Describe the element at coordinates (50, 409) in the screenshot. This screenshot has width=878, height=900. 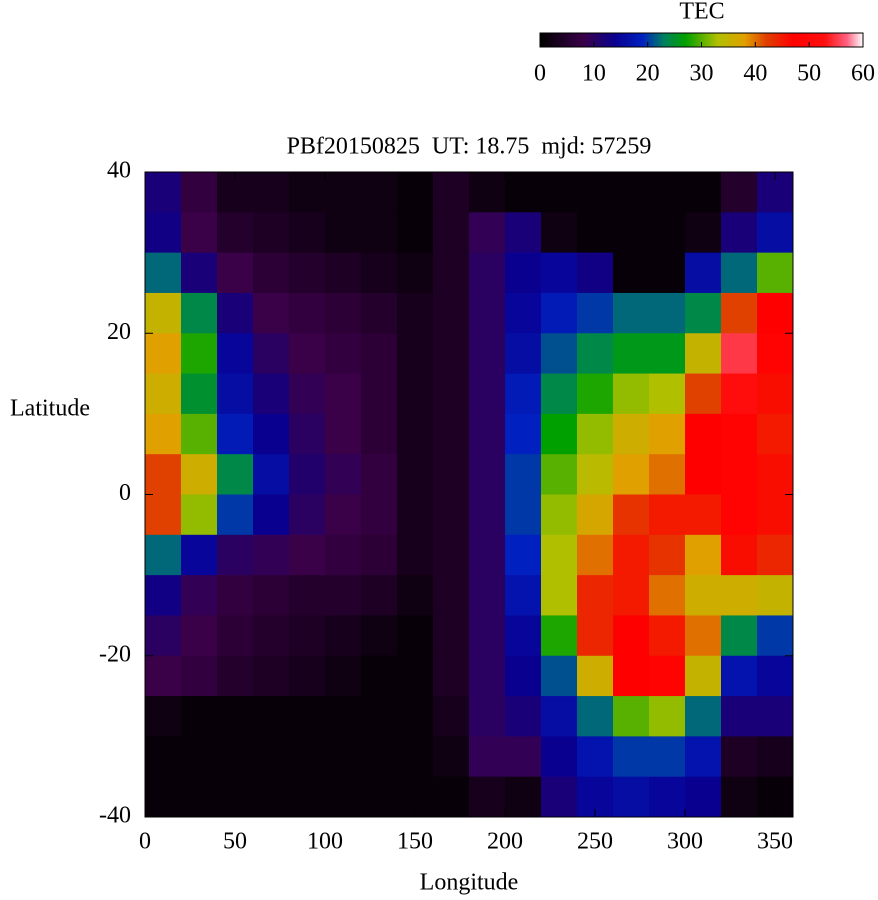
I see `y-axis-label: Latitude` at that location.